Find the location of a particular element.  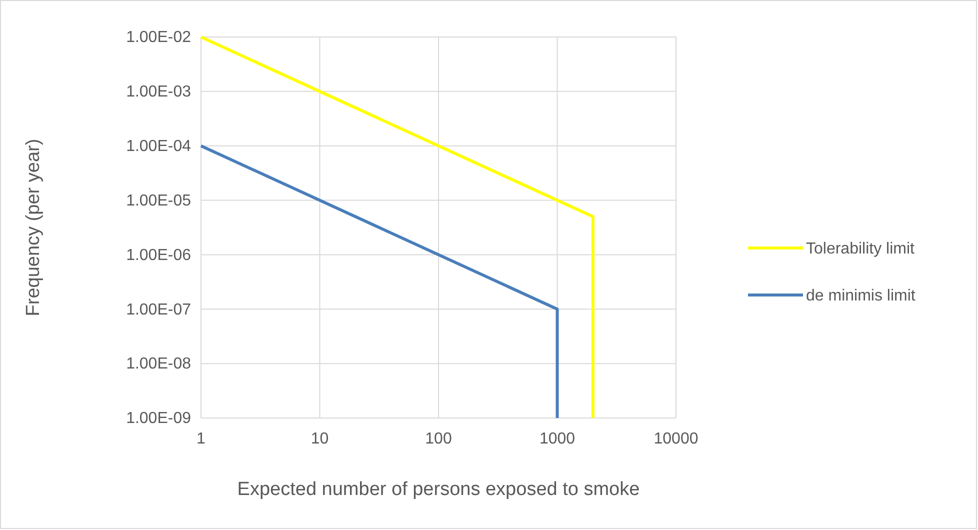

x-tick-label: 100 is located at coordinates (438, 439).